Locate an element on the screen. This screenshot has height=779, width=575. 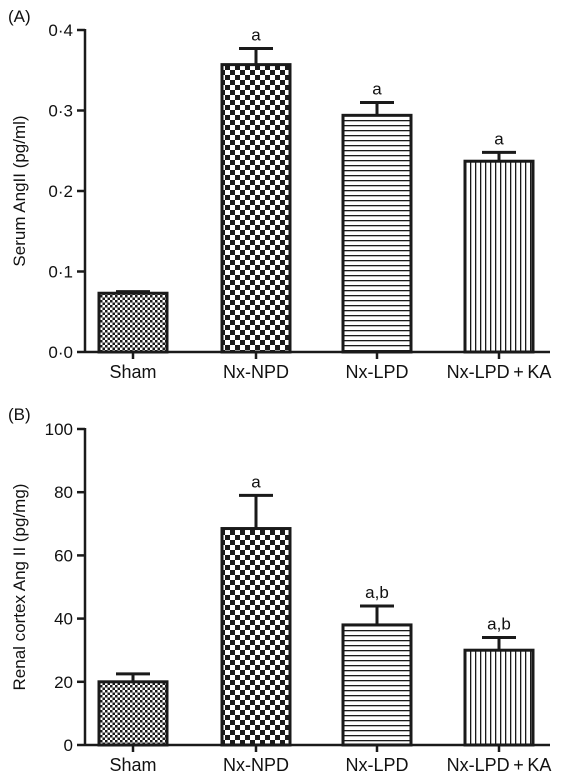
panel-a-x-tick-label: Nx-NPD is located at coordinates (256, 372).